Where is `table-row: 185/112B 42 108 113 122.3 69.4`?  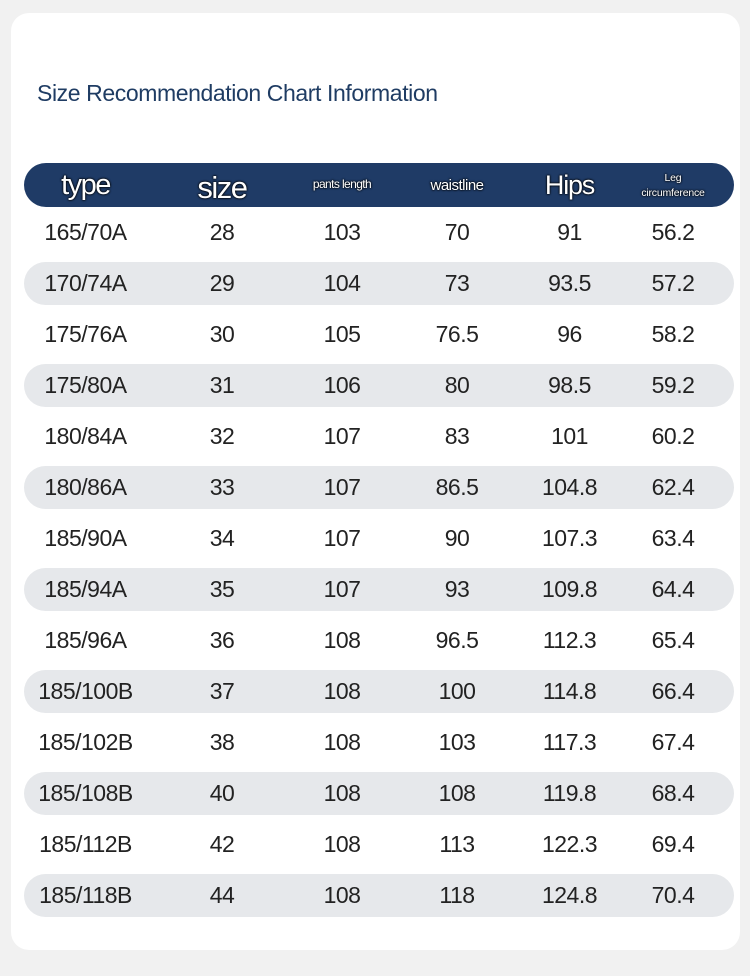 table-row: 185/112B 42 108 113 122.3 69.4 is located at coordinates (379, 844).